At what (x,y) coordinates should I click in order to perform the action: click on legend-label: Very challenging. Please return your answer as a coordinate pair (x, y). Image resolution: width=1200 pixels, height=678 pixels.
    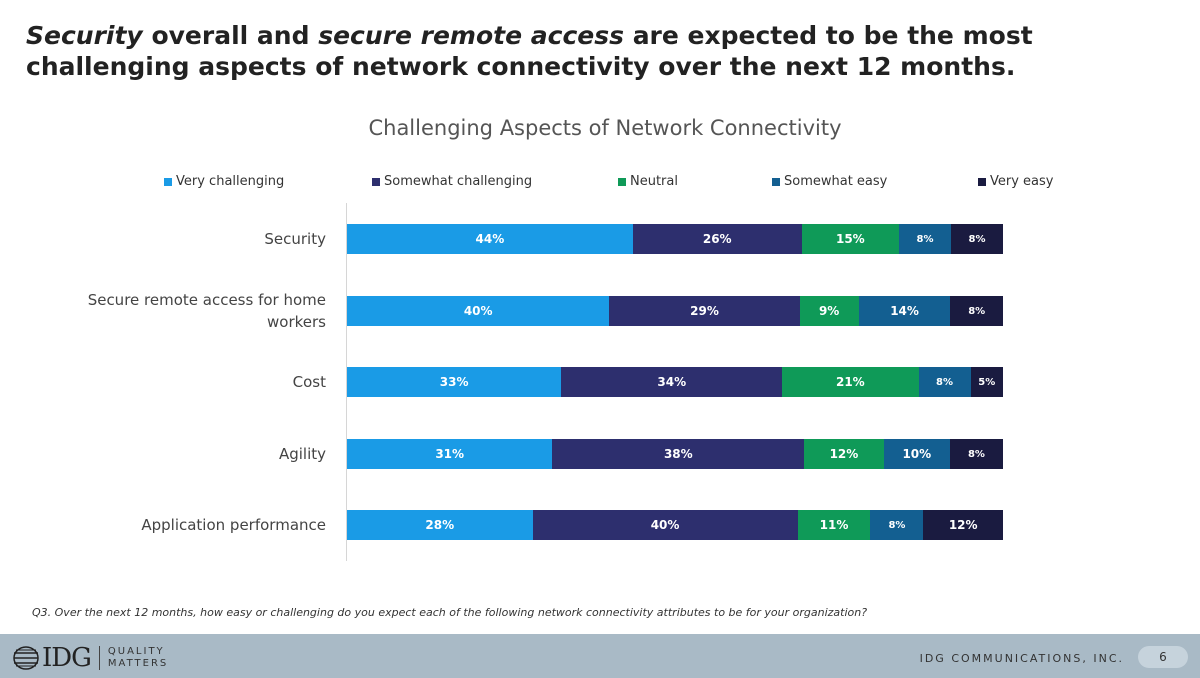
    Looking at the image, I should click on (230, 181).